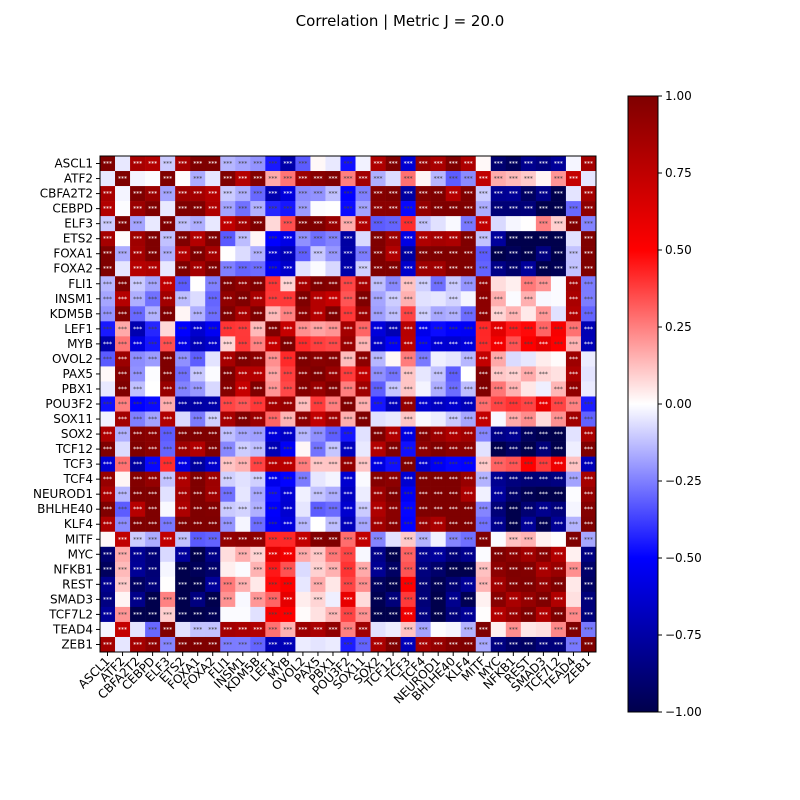 This screenshot has height=800, width=800. What do you see at coordinates (73, 269) in the screenshot?
I see `y-tick-label: FOXA2` at bounding box center [73, 269].